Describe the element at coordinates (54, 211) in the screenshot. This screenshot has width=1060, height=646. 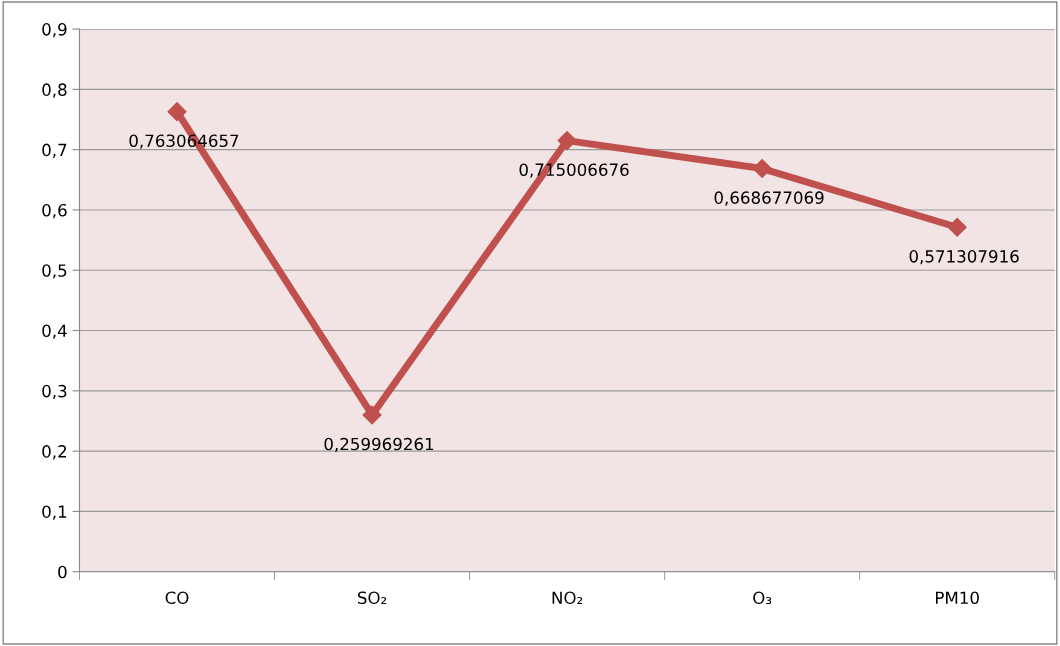
I see `y-tick-label: 0,6` at that location.